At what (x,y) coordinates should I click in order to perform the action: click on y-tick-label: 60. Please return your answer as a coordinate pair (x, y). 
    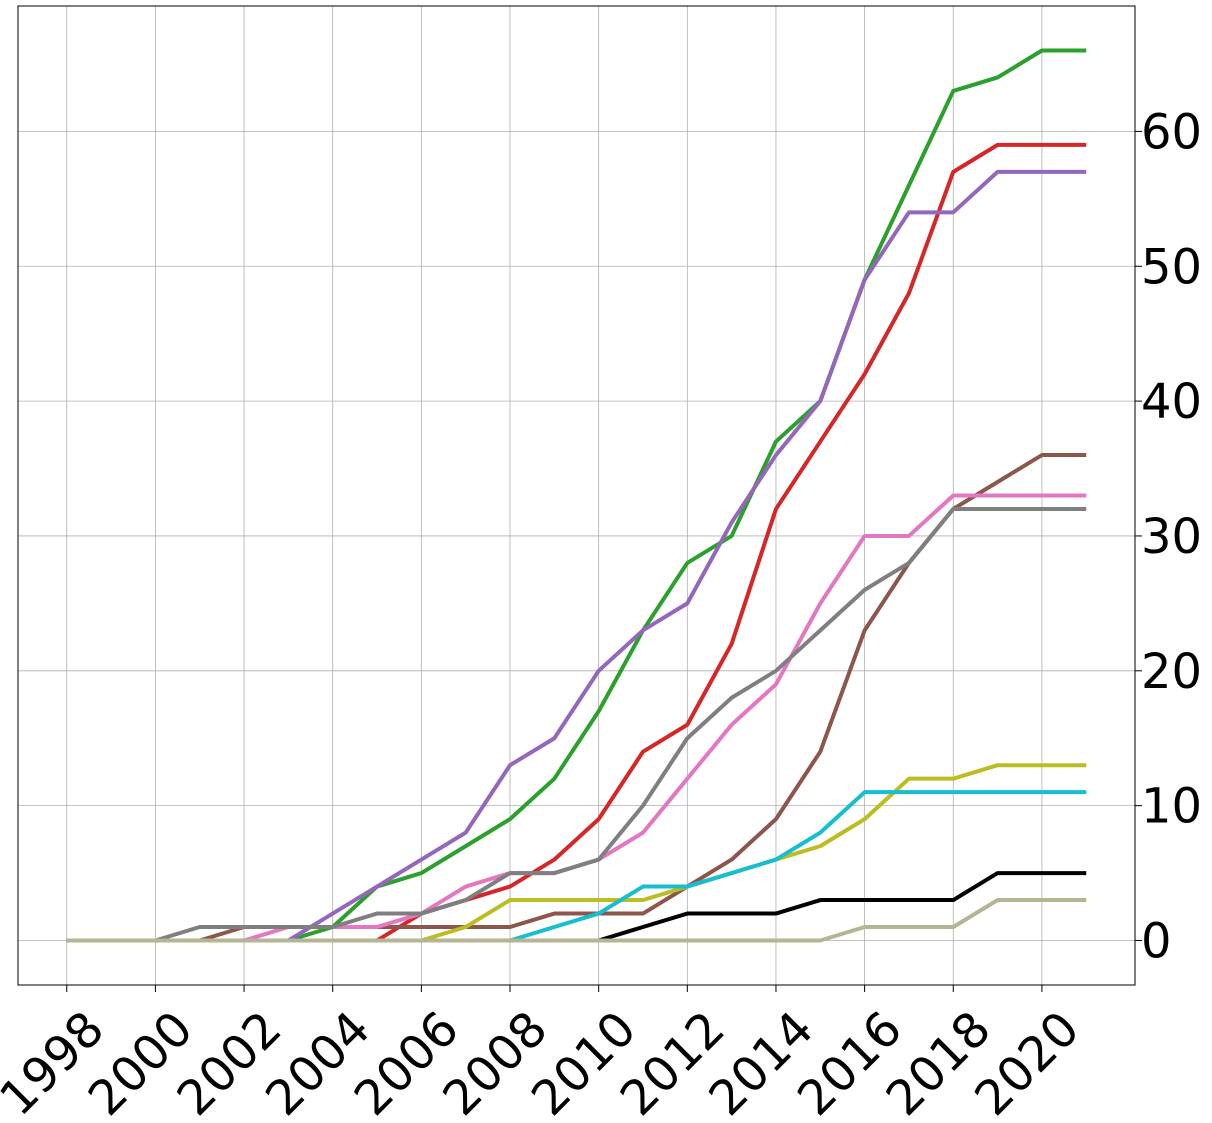
    Looking at the image, I should click on (1171, 132).